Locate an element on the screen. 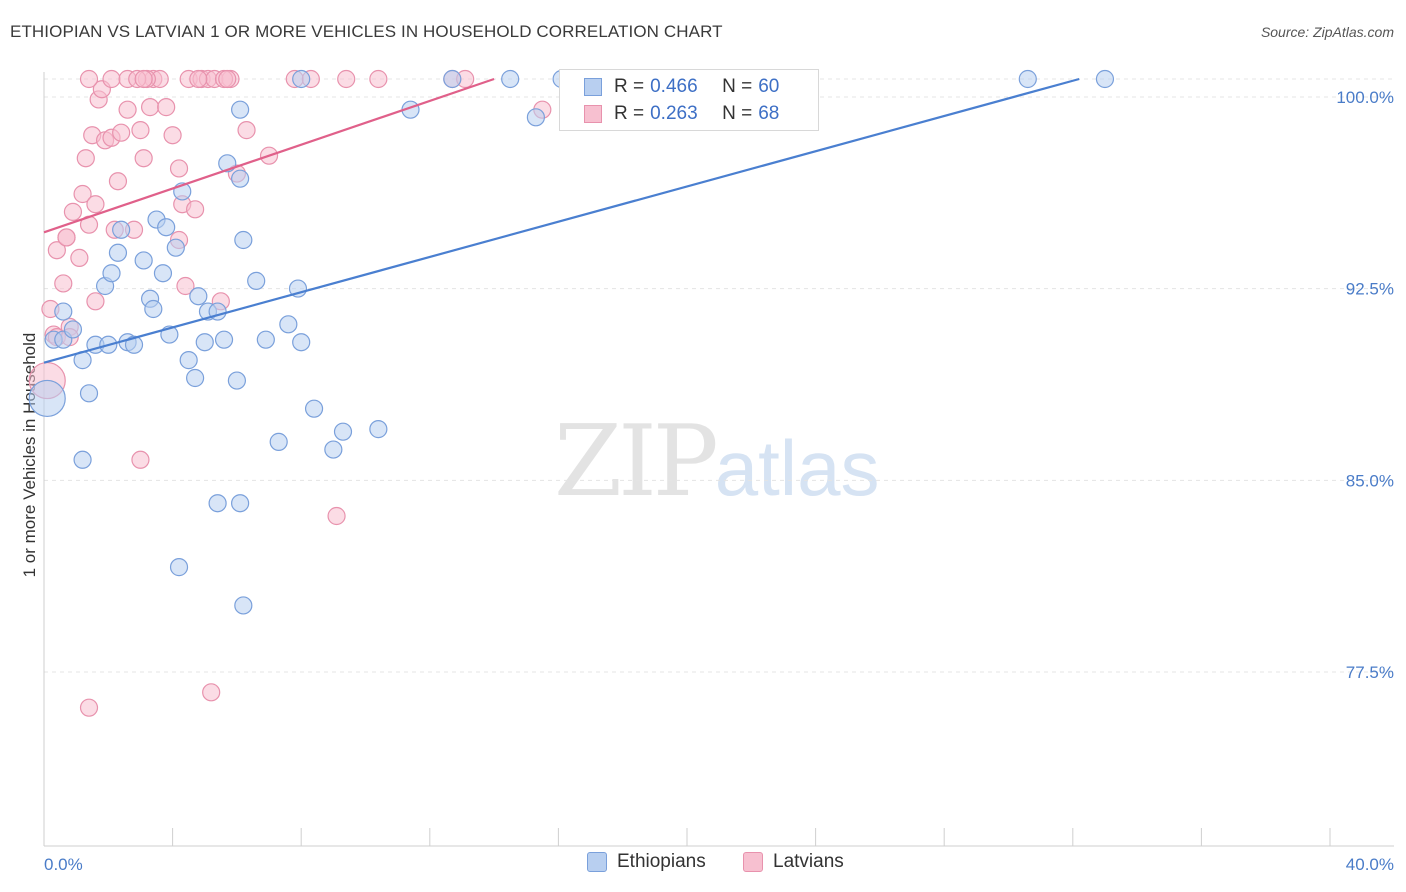 This screenshot has height=892, width=1406. legend-r-value: 0.263 is located at coordinates (674, 113).